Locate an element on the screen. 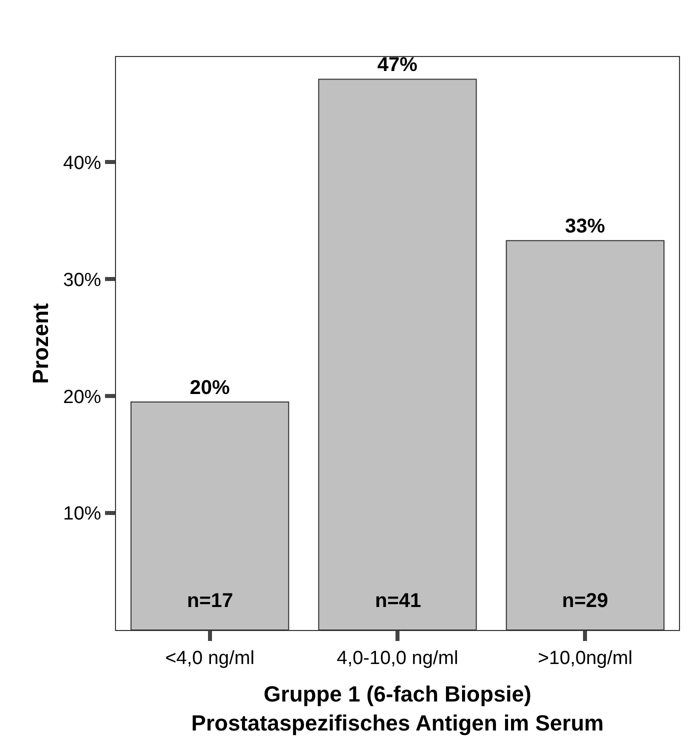  annotation: n=41 is located at coordinates (398, 601).